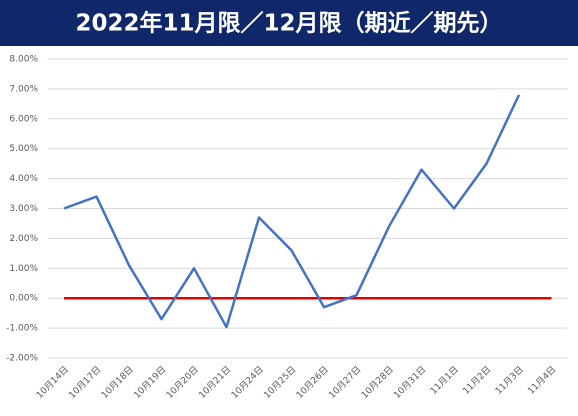 The image size is (578, 416). What do you see at coordinates (215, 382) in the screenshot?
I see `x-tick-label: 10月21日` at bounding box center [215, 382].